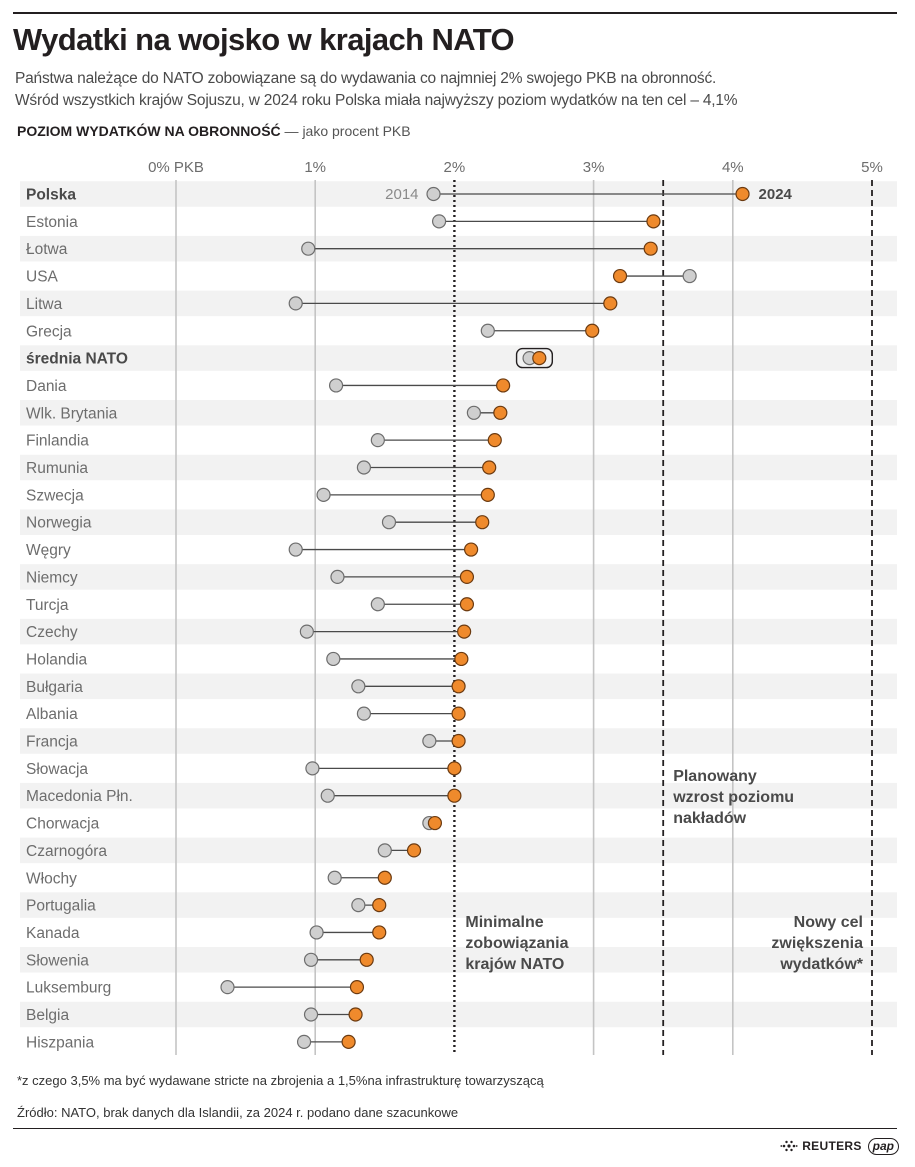  I want to click on country-label: Turcja, so click(47, 605).